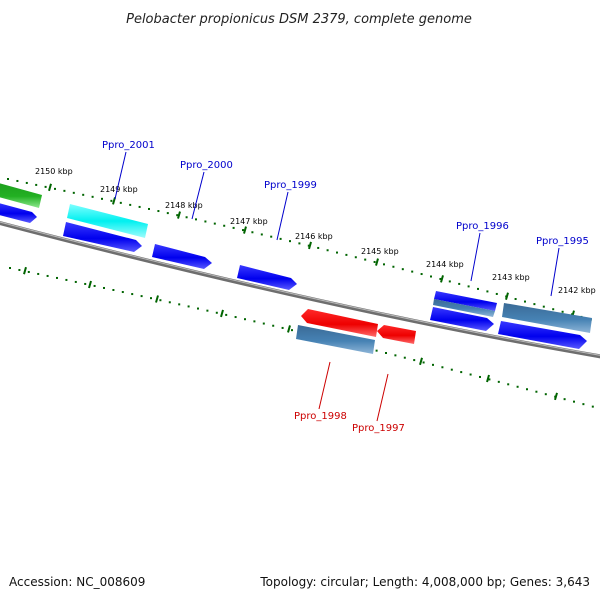 This screenshot has height=600, width=600. I want to click on gene-label: Ppro_1995, so click(562, 241).